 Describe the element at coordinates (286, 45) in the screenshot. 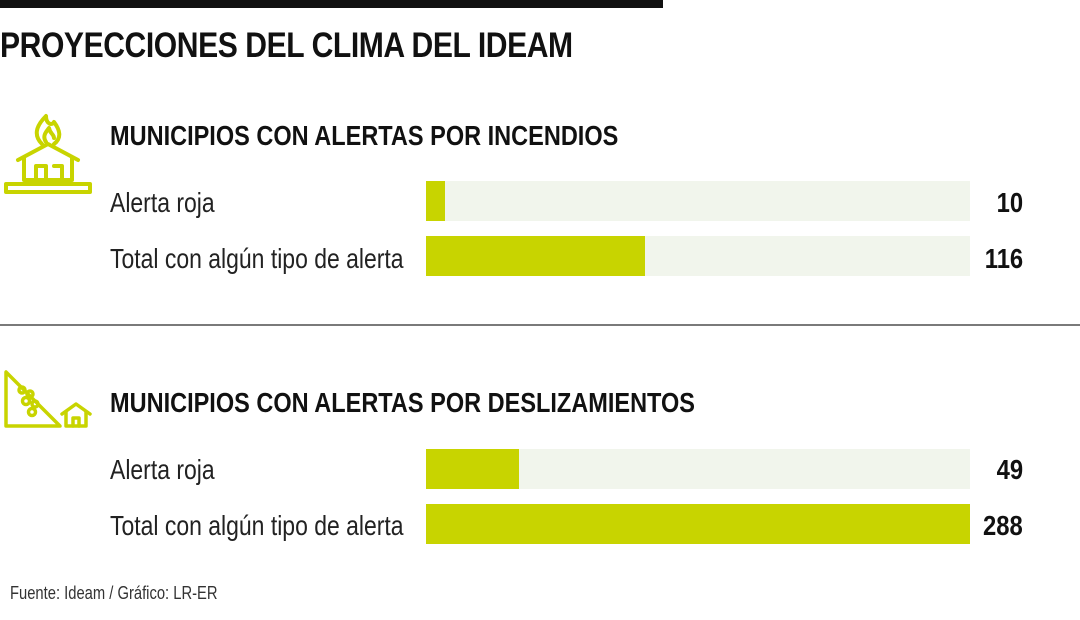

I see `page-title: PROYECCIONES DEL CLIMA DEL IDEAM` at that location.